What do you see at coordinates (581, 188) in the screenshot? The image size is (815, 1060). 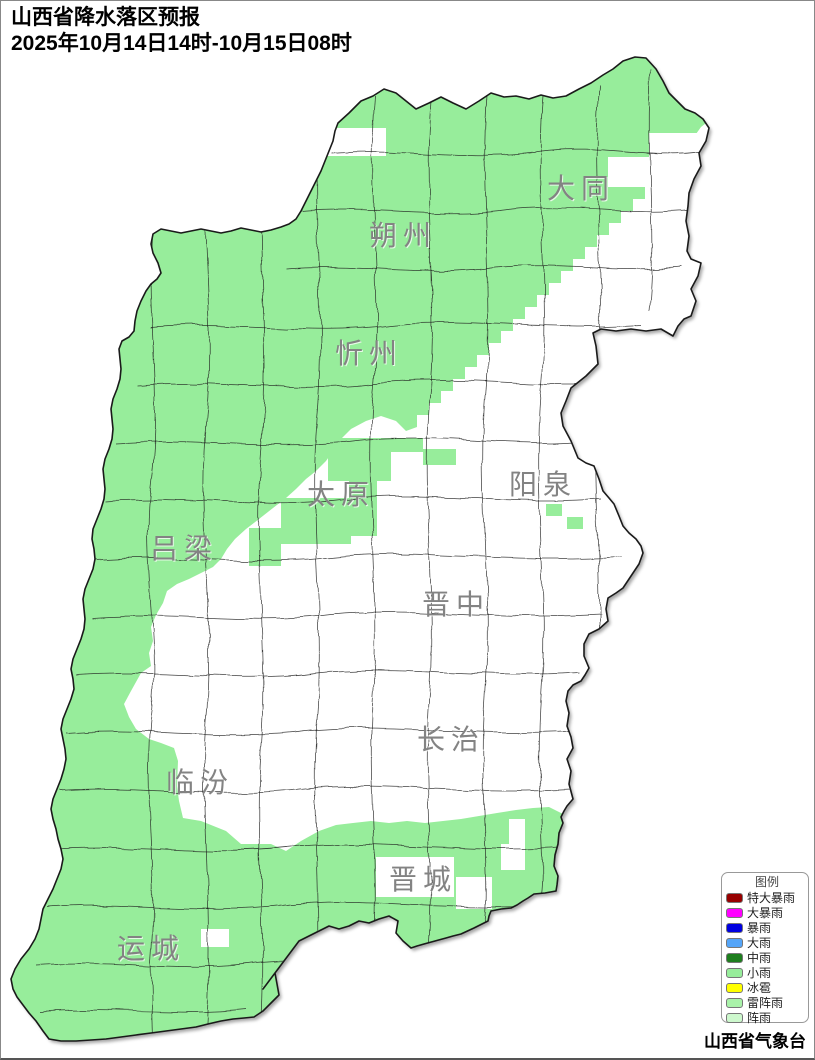 I see `city-label-大同: 大同` at bounding box center [581, 188].